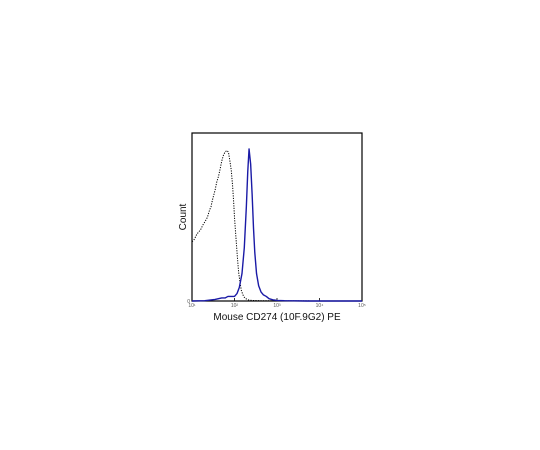 This screenshot has width=540, height=450. I want to click on x-tick-label: 10⁴, so click(320, 306).